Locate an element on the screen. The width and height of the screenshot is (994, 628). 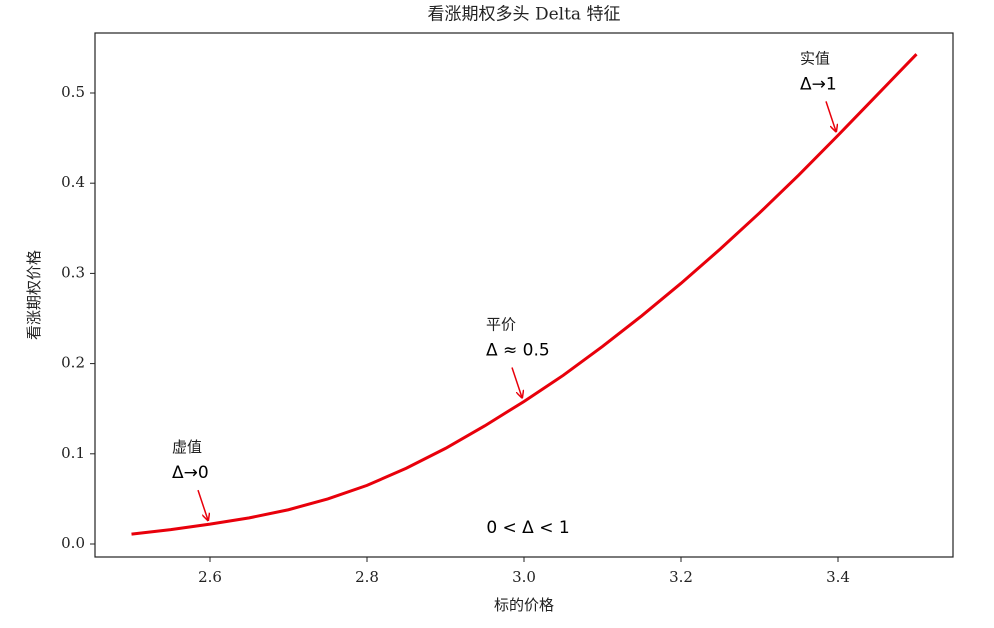
annotation-label: 平价 is located at coordinates (501, 324).